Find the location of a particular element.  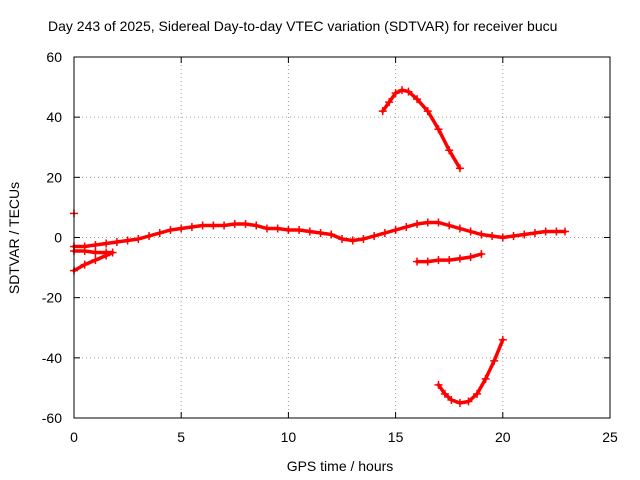

x-tick-label: 5 is located at coordinates (181, 437).